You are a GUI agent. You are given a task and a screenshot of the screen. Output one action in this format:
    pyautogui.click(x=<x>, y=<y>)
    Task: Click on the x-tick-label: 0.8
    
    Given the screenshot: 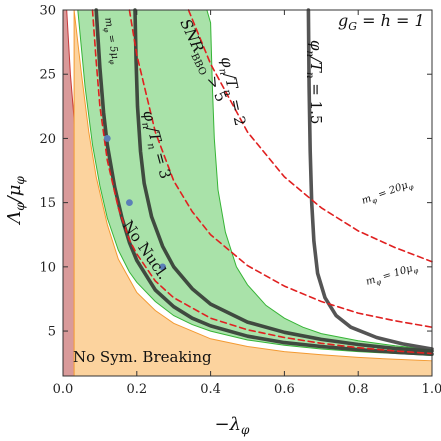 What is the action you would take?
    pyautogui.click(x=358, y=389)
    